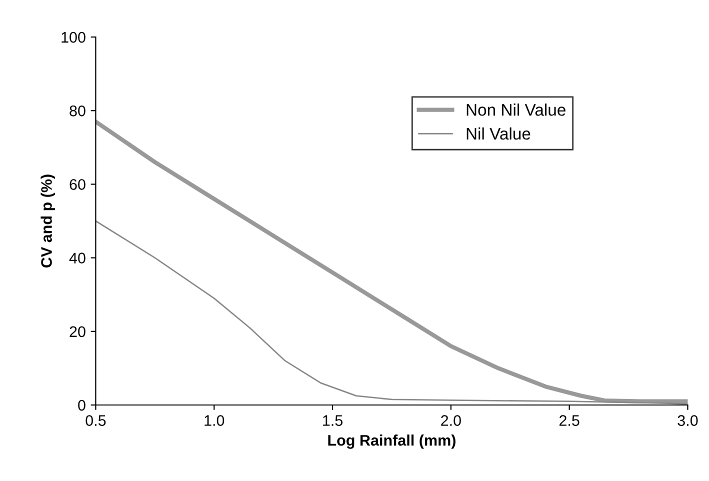 This screenshot has width=709, height=481. What do you see at coordinates (47, 221) in the screenshot?
I see `y-axis-title: CV and p (%)` at bounding box center [47, 221].